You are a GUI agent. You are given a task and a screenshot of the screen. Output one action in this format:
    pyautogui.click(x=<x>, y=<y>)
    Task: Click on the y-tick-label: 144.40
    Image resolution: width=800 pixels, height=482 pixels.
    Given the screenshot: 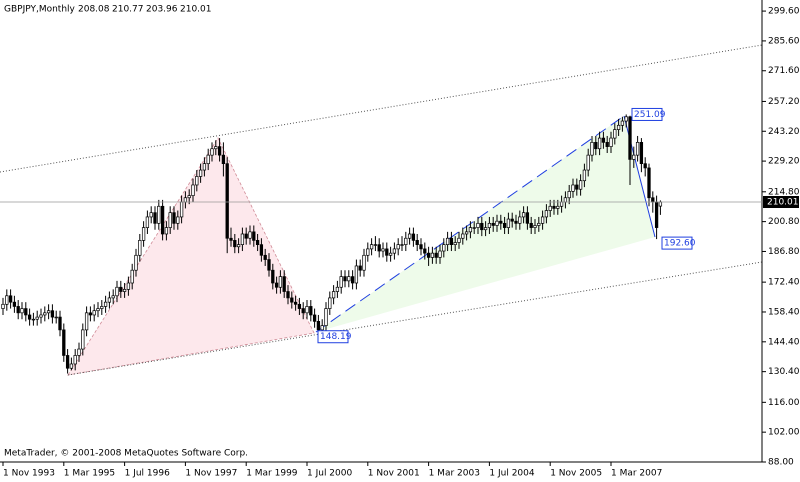 What is the action you would take?
    pyautogui.click(x=784, y=342)
    